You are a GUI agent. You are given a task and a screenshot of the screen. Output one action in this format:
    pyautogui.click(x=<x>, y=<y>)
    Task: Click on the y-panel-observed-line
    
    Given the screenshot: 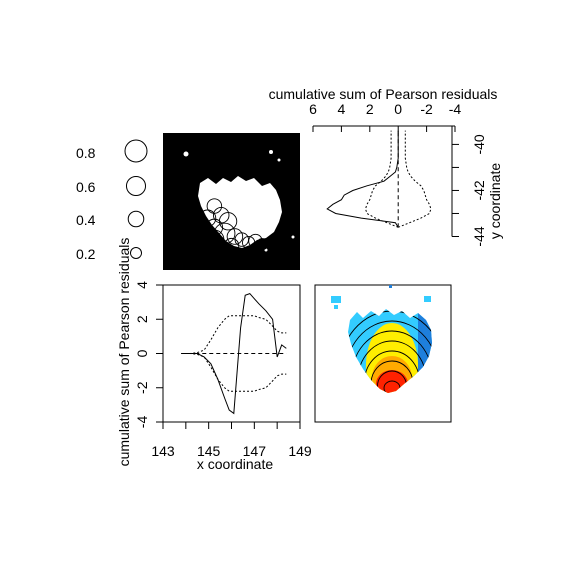 What is the action you would take?
    pyautogui.click(x=362, y=179)
    